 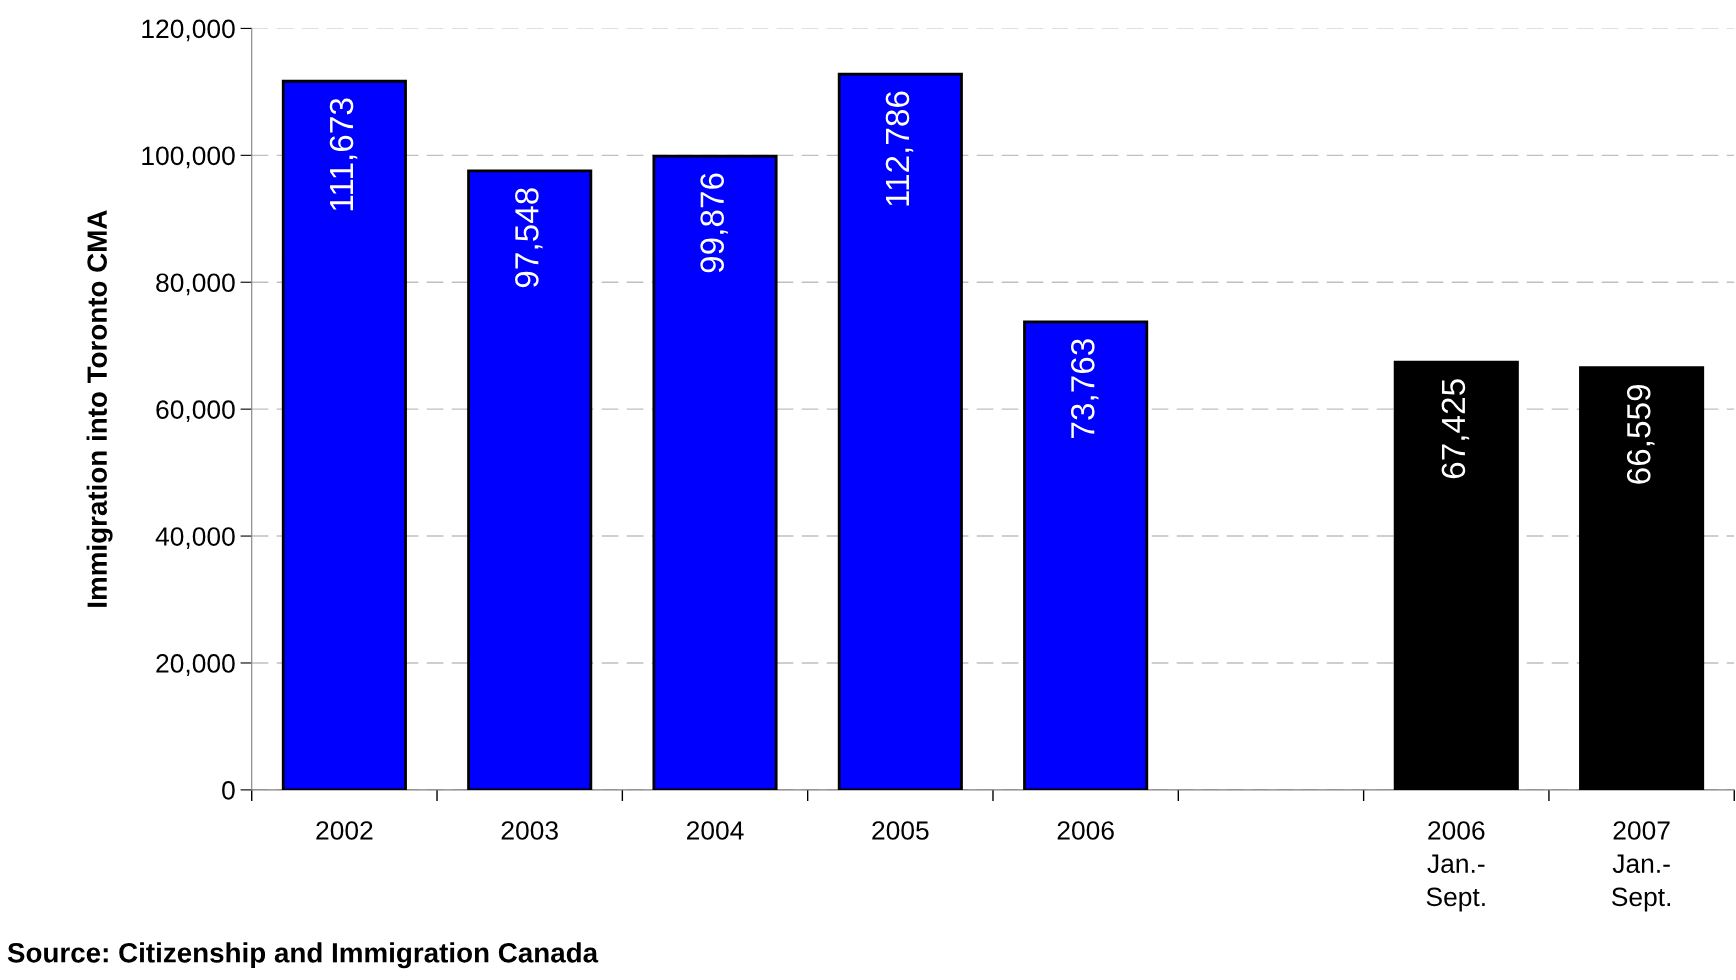 What do you see at coordinates (344, 830) in the screenshot?
I see `x-tick-label: 2002` at bounding box center [344, 830].